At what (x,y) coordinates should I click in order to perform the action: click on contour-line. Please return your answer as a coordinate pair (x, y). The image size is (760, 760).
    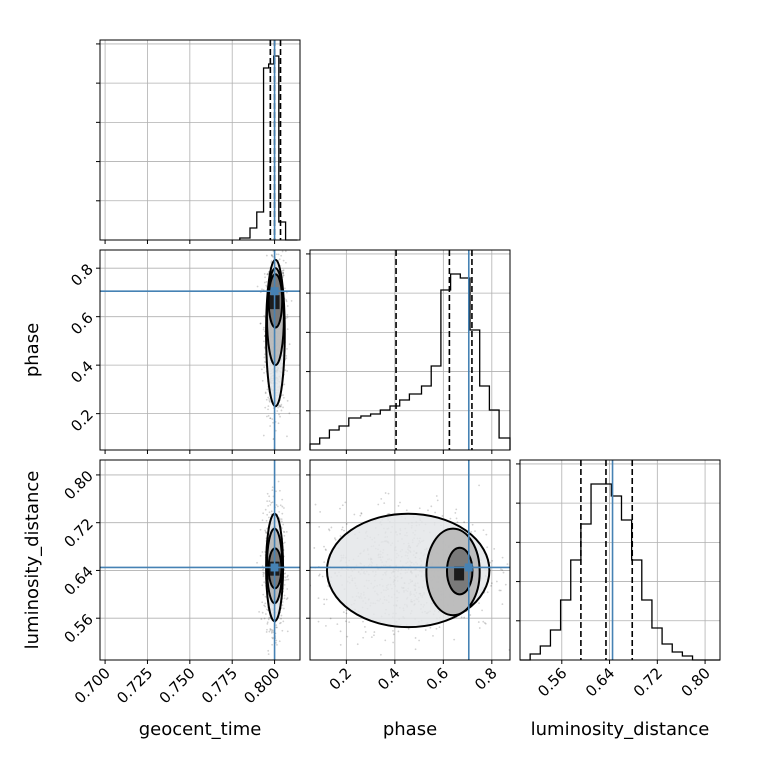
    Looking at the image, I should click on (275, 301).